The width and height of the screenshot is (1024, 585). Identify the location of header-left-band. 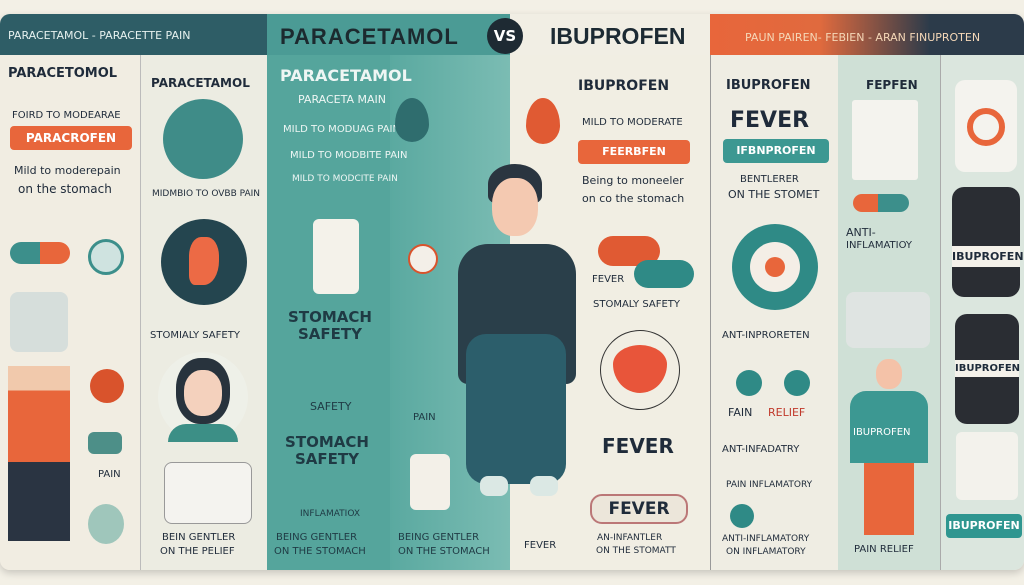
(133, 34).